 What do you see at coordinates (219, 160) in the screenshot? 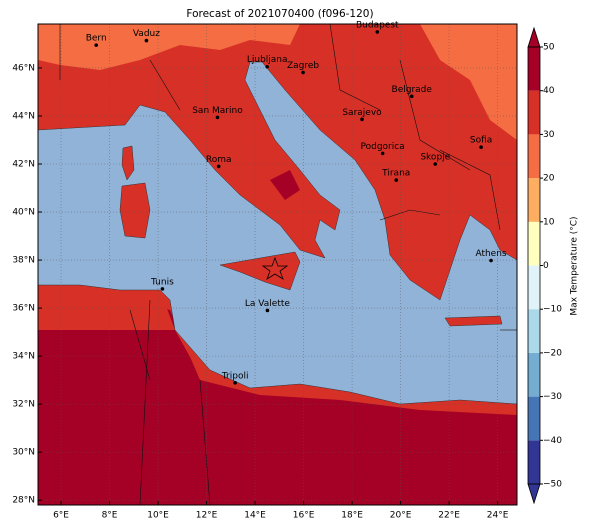
I see `city-label: Roma` at bounding box center [219, 160].